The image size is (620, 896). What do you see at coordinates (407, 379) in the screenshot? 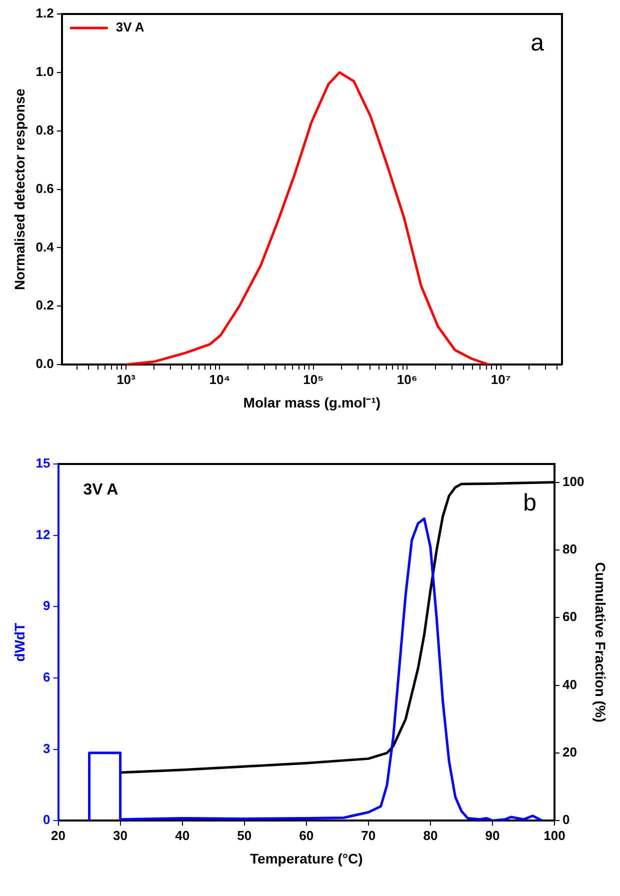
I see `x-tick-label: 10⁶` at bounding box center [407, 379].